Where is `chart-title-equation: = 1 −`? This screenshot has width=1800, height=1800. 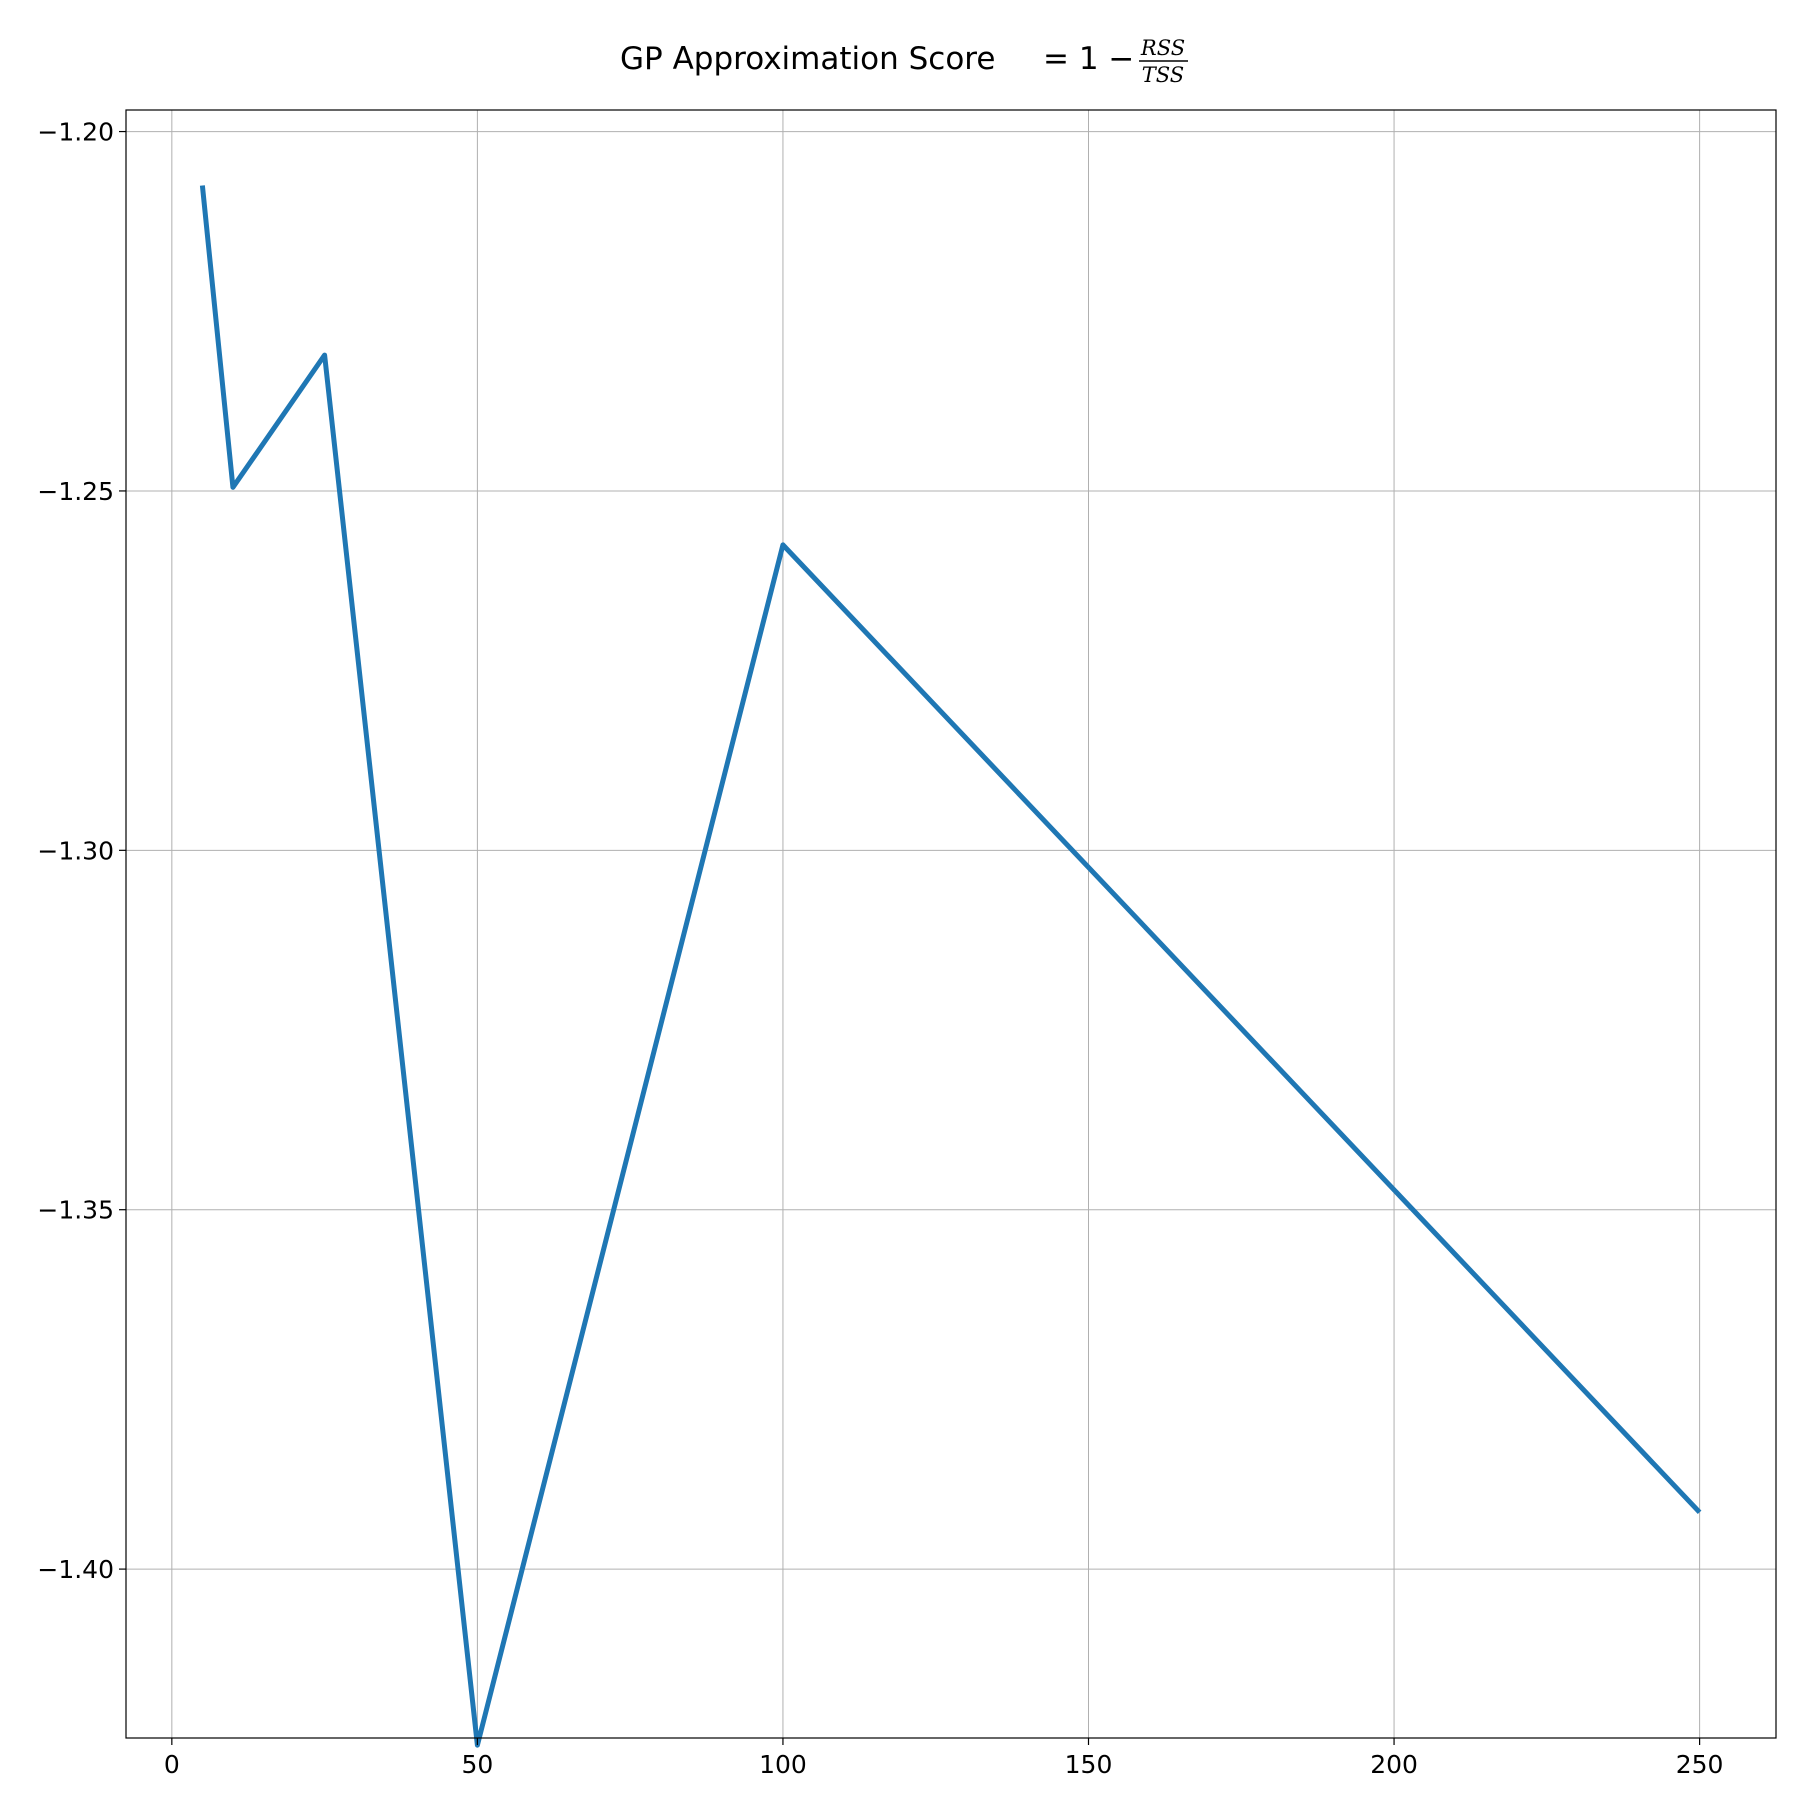
chart-title-equation: = 1 − is located at coordinates (1088, 59).